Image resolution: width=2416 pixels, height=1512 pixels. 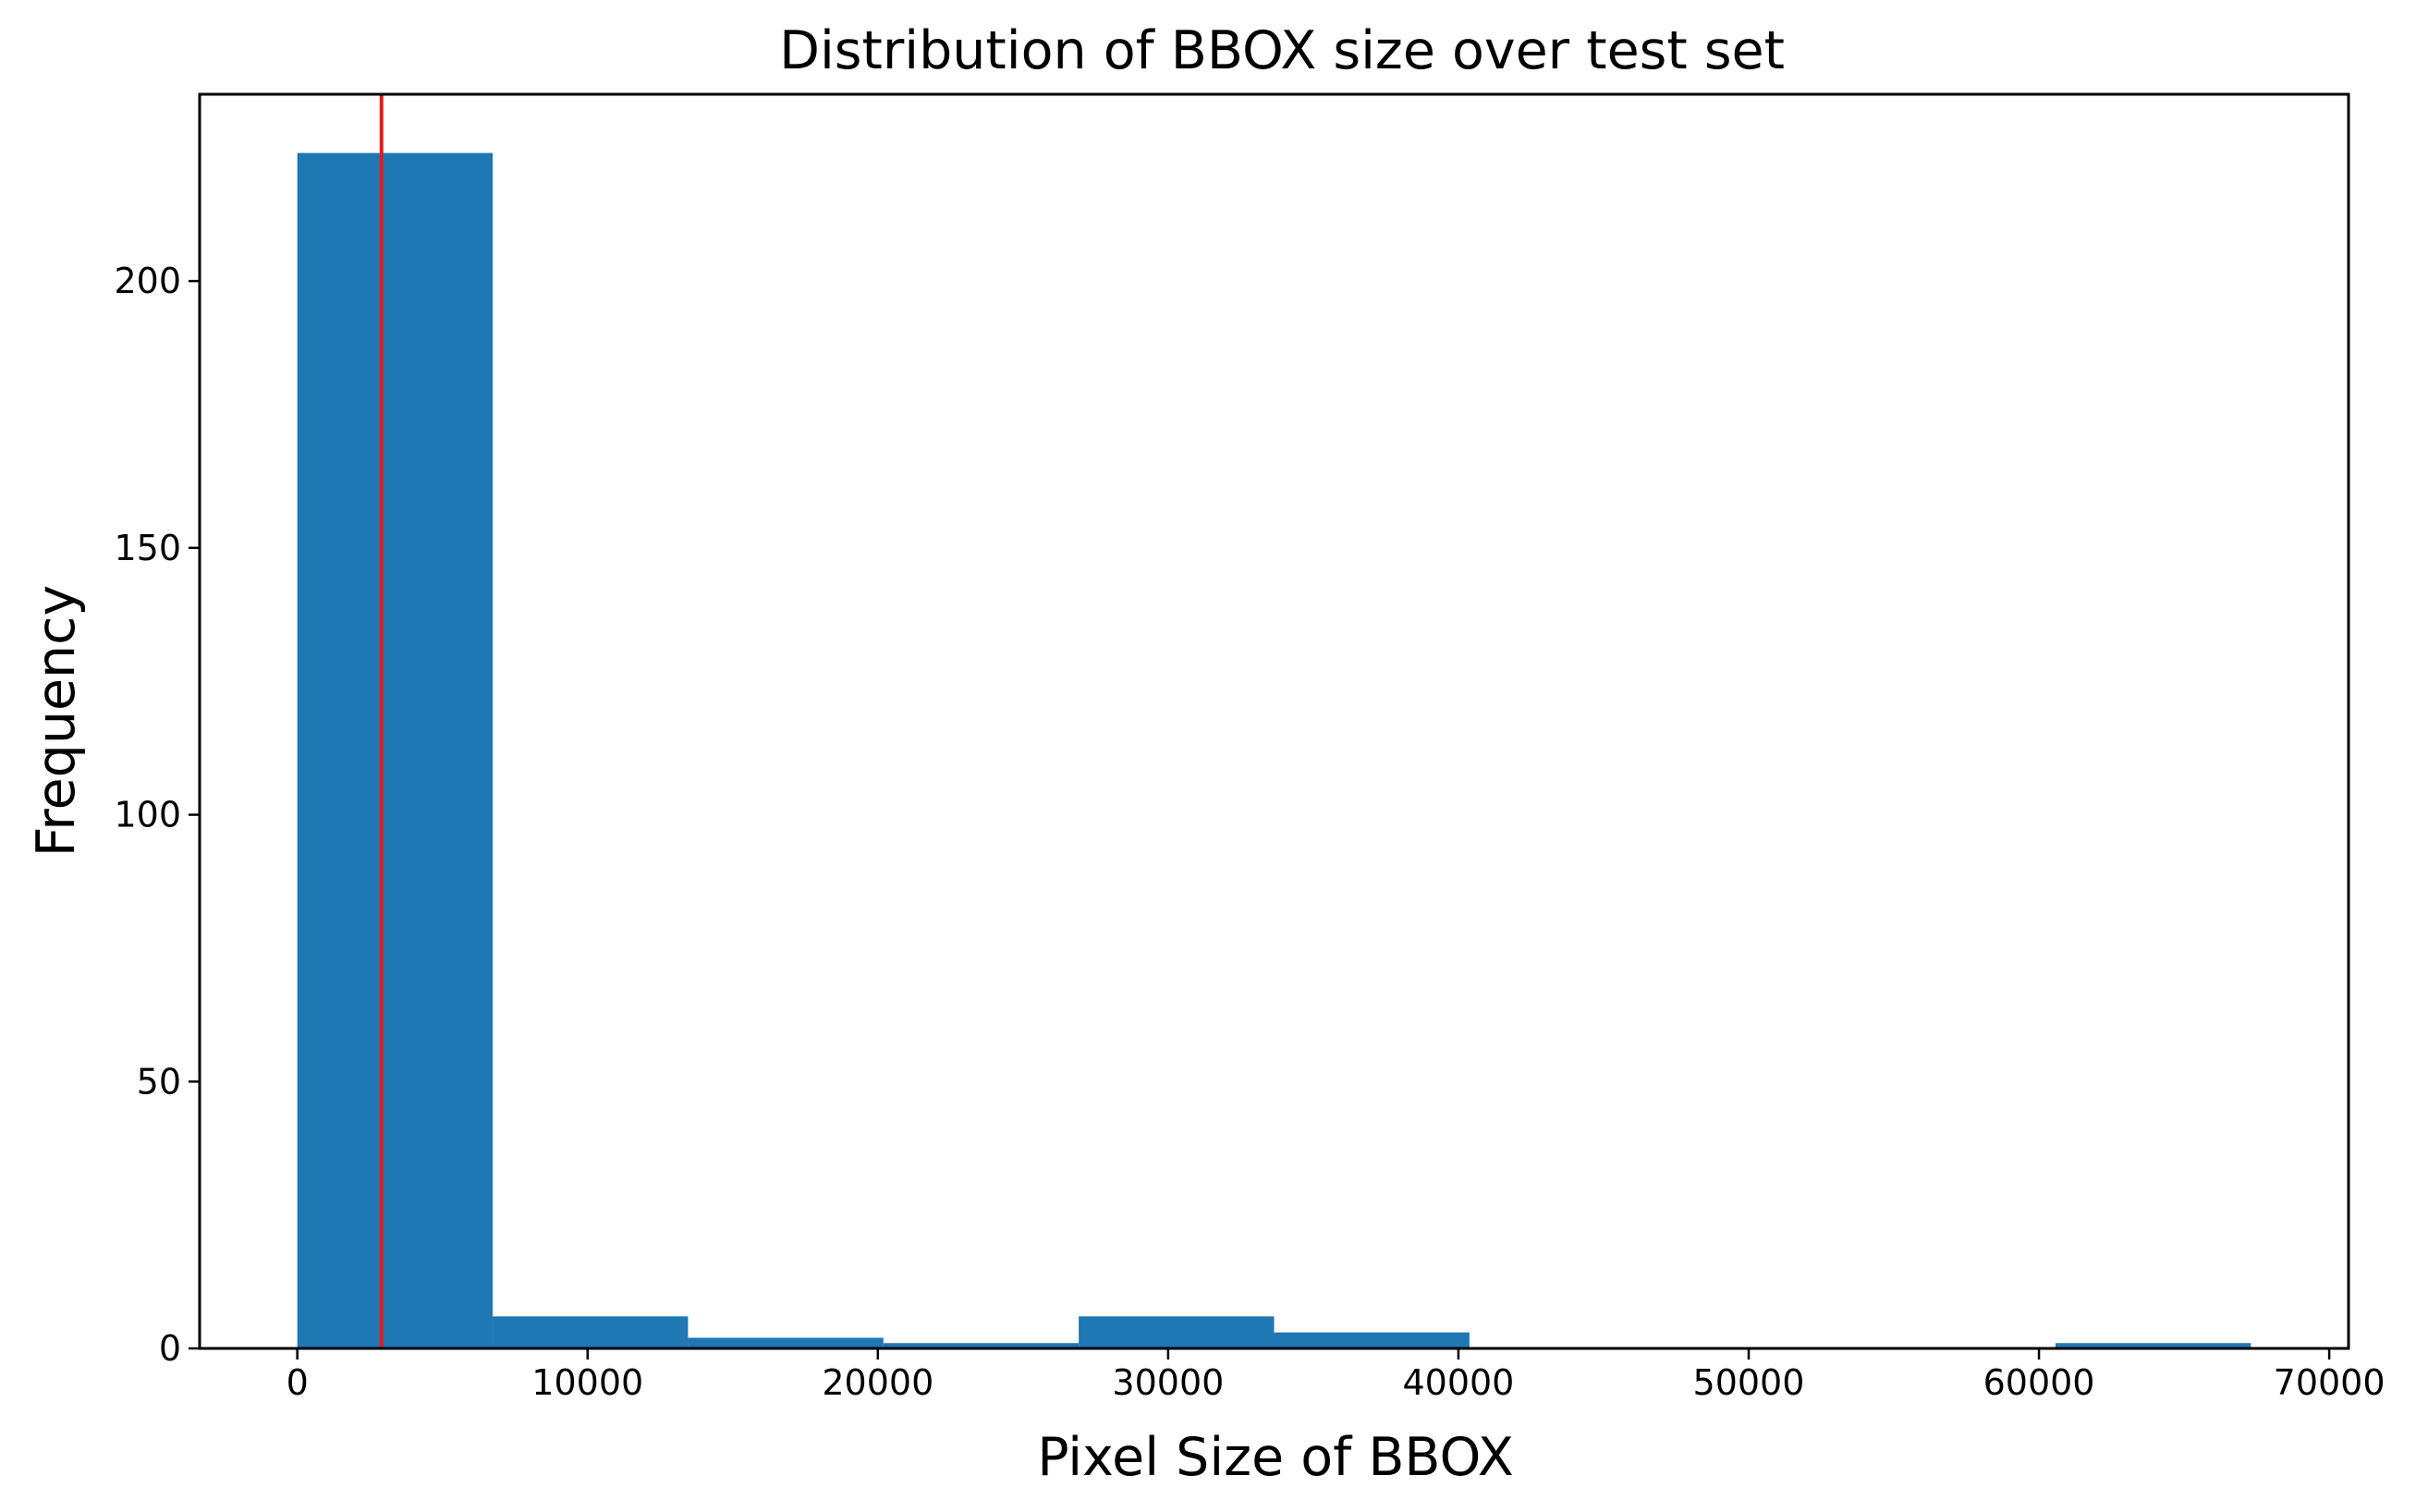 I want to click on y-axis-label: Frequency, so click(x=56, y=721).